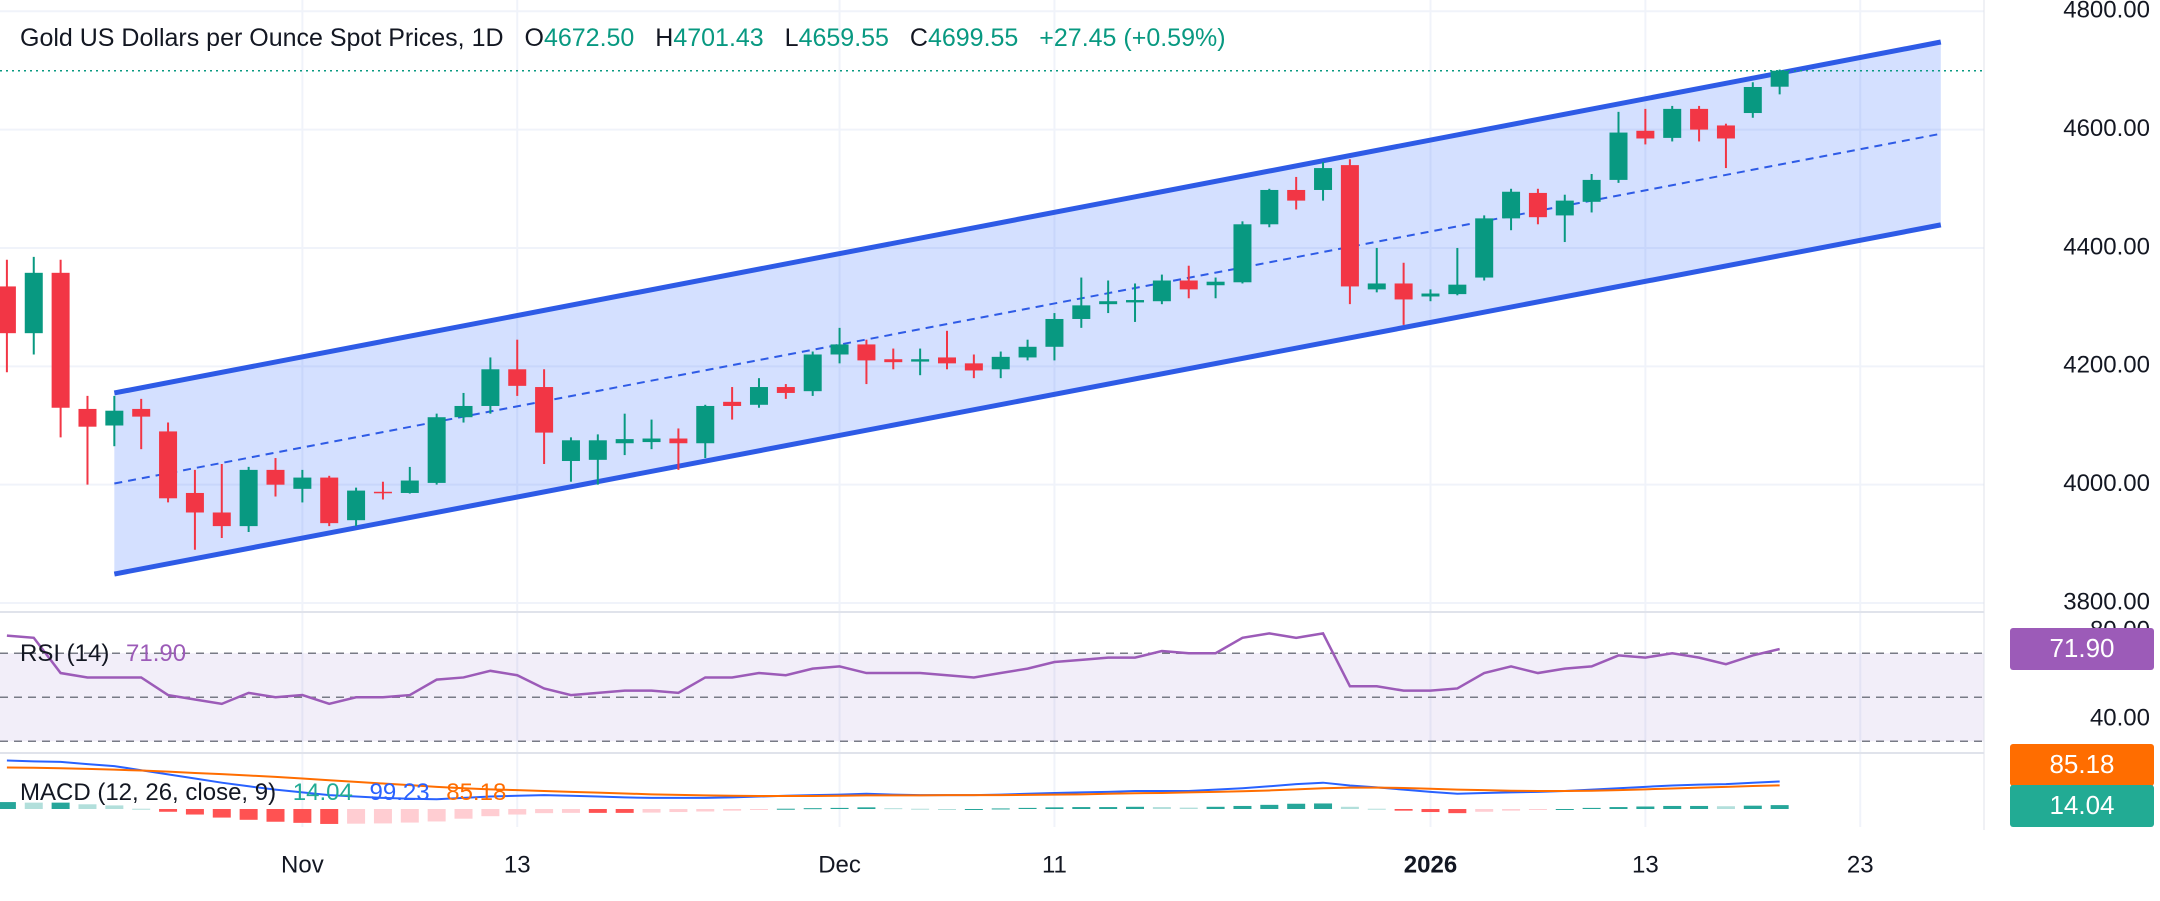 The image size is (2160, 901). Describe the element at coordinates (156, 653) in the screenshot. I see `rsi-value: 71.90` at that location.